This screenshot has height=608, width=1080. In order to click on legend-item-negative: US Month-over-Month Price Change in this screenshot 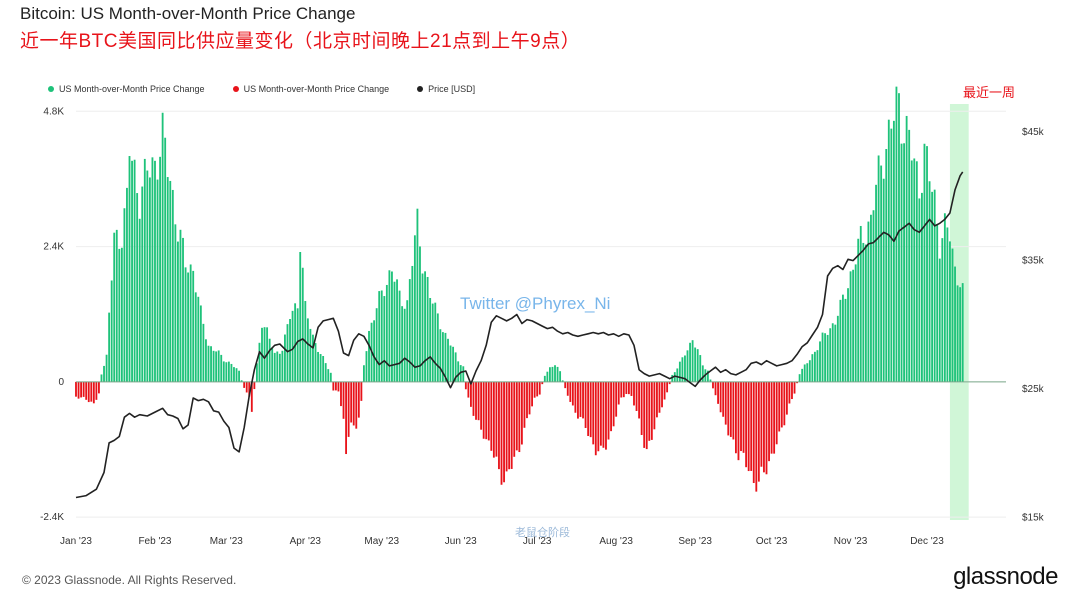, I will do `click(311, 89)`.